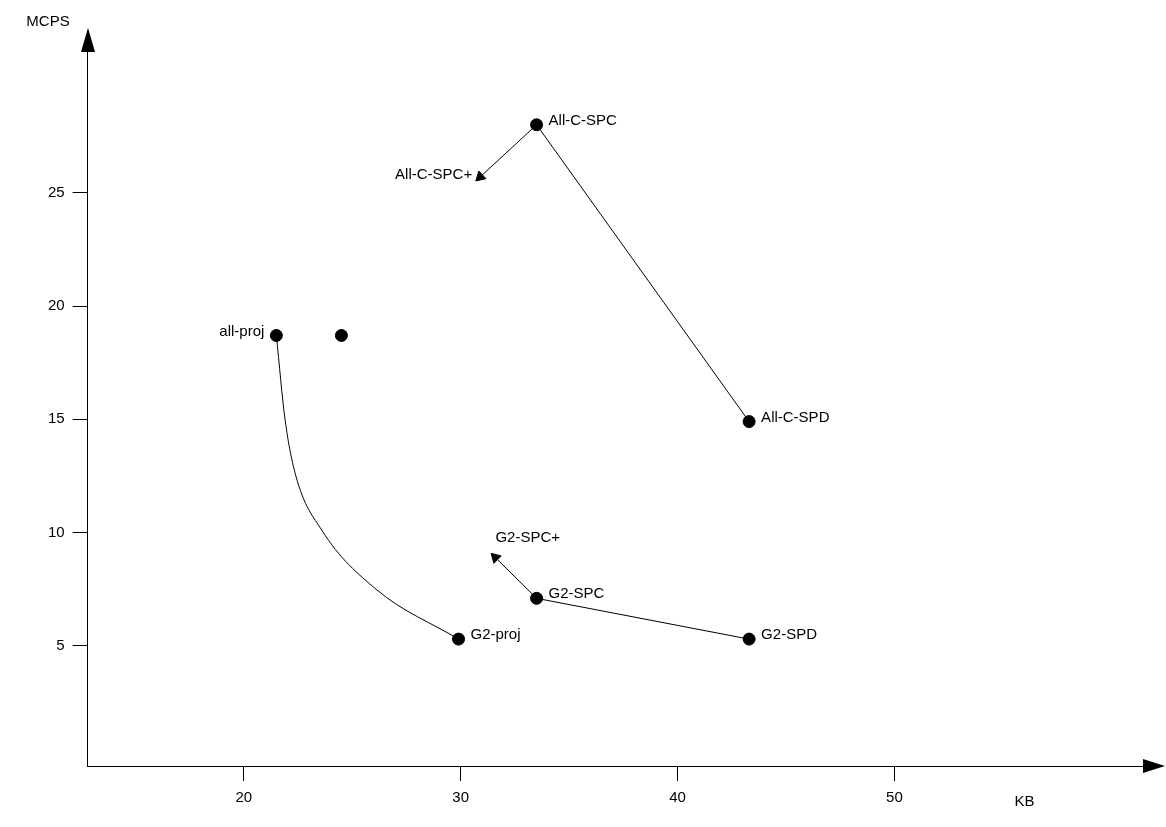 Image resolution: width=1166 pixels, height=827 pixels. Describe the element at coordinates (48, 21) in the screenshot. I see `y-axis-title: MCPS` at that location.